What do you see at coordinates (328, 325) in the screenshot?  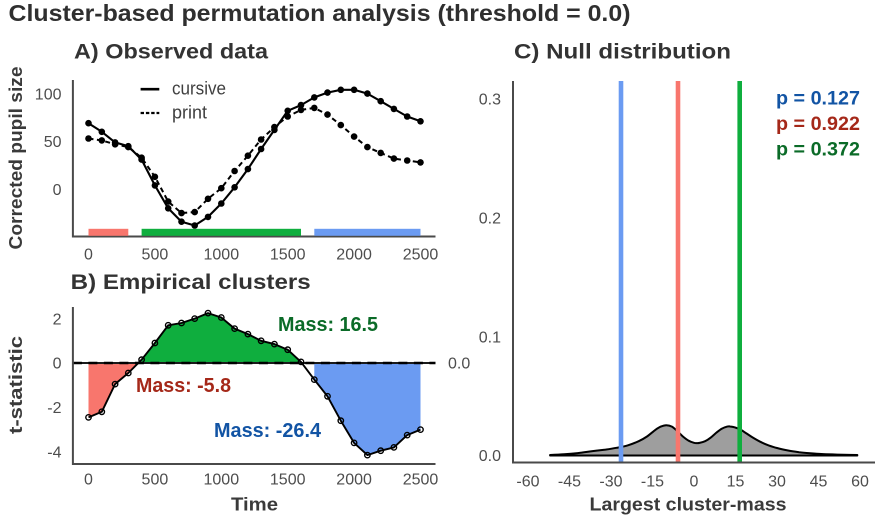 I see `svg-text: Mass: 16.5` at bounding box center [328, 325].